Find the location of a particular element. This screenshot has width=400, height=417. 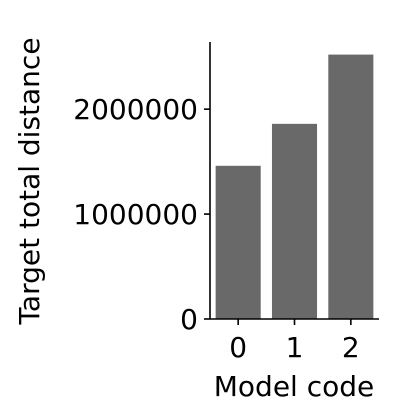

x-axis-label: Model code is located at coordinates (294, 386).